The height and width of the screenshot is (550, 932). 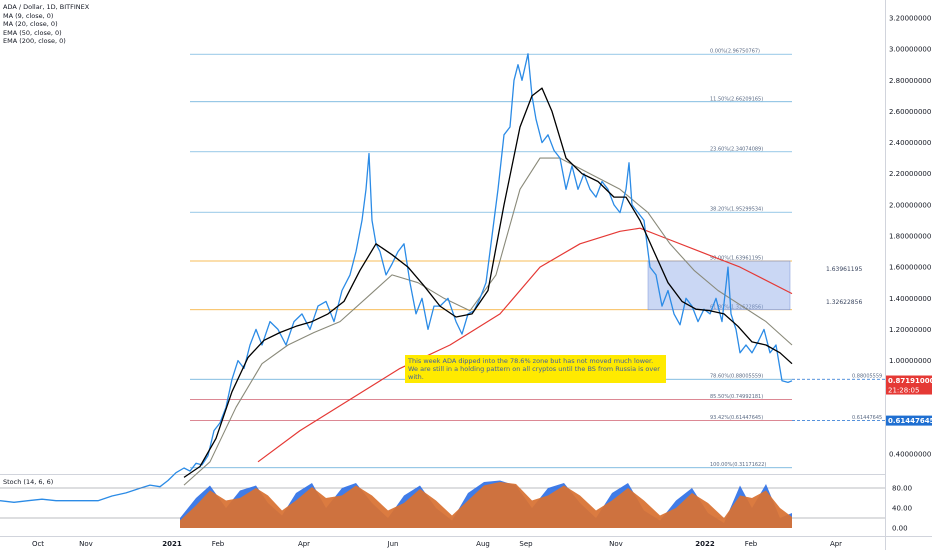 What do you see at coordinates (910, 361) in the screenshot?
I see `price-axis-tick: 1.00000000` at bounding box center [910, 361].